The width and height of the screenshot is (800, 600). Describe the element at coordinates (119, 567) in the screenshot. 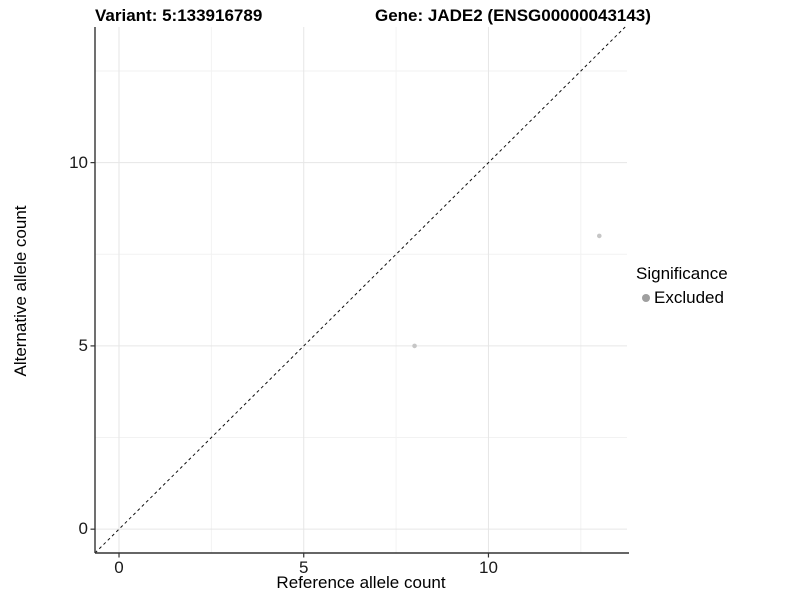

I see `x-tick-label: 0` at that location.